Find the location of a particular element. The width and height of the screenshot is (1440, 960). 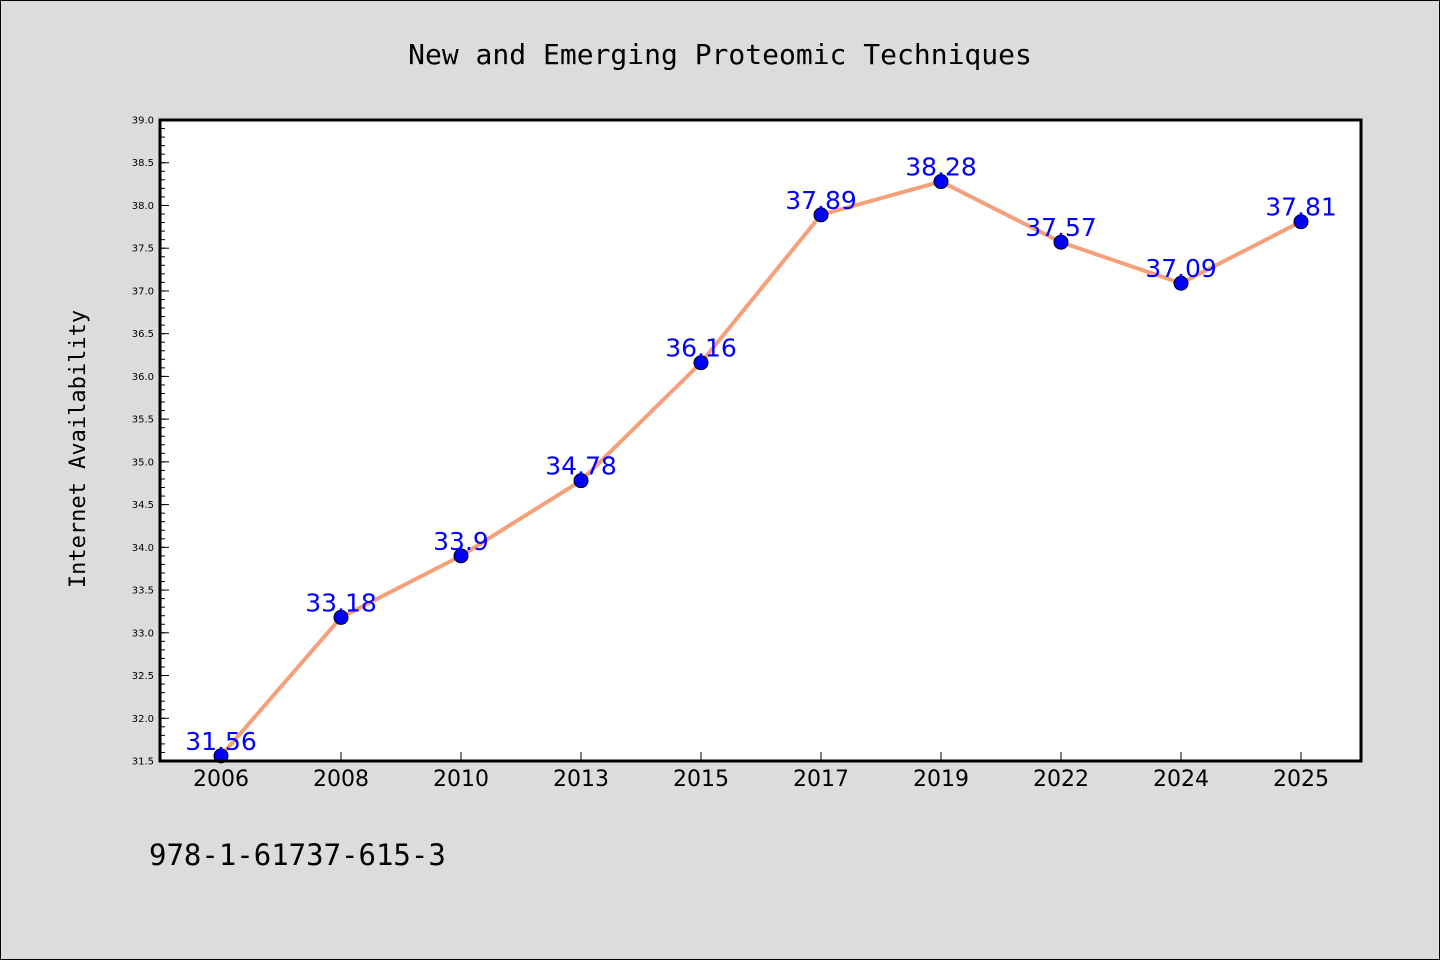

x-tick-label: 2019 is located at coordinates (941, 779).